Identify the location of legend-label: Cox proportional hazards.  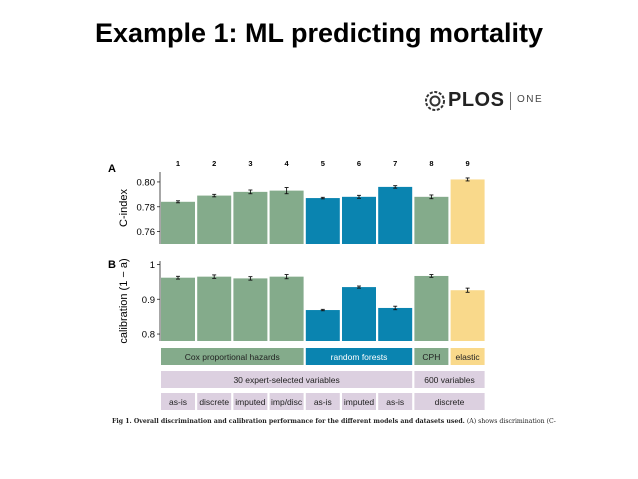
(232, 357).